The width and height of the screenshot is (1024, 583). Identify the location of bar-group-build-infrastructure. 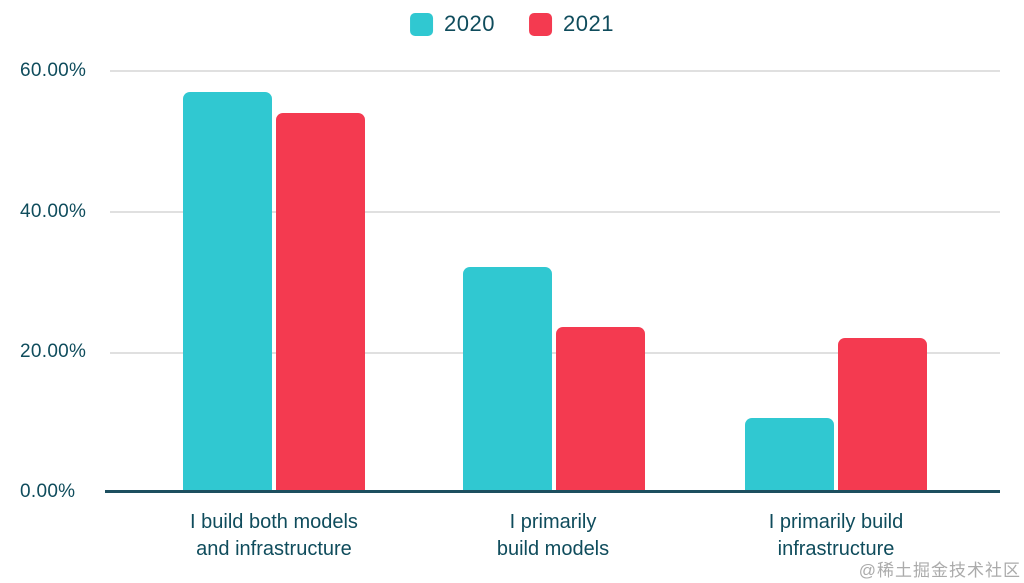
(836, 281).